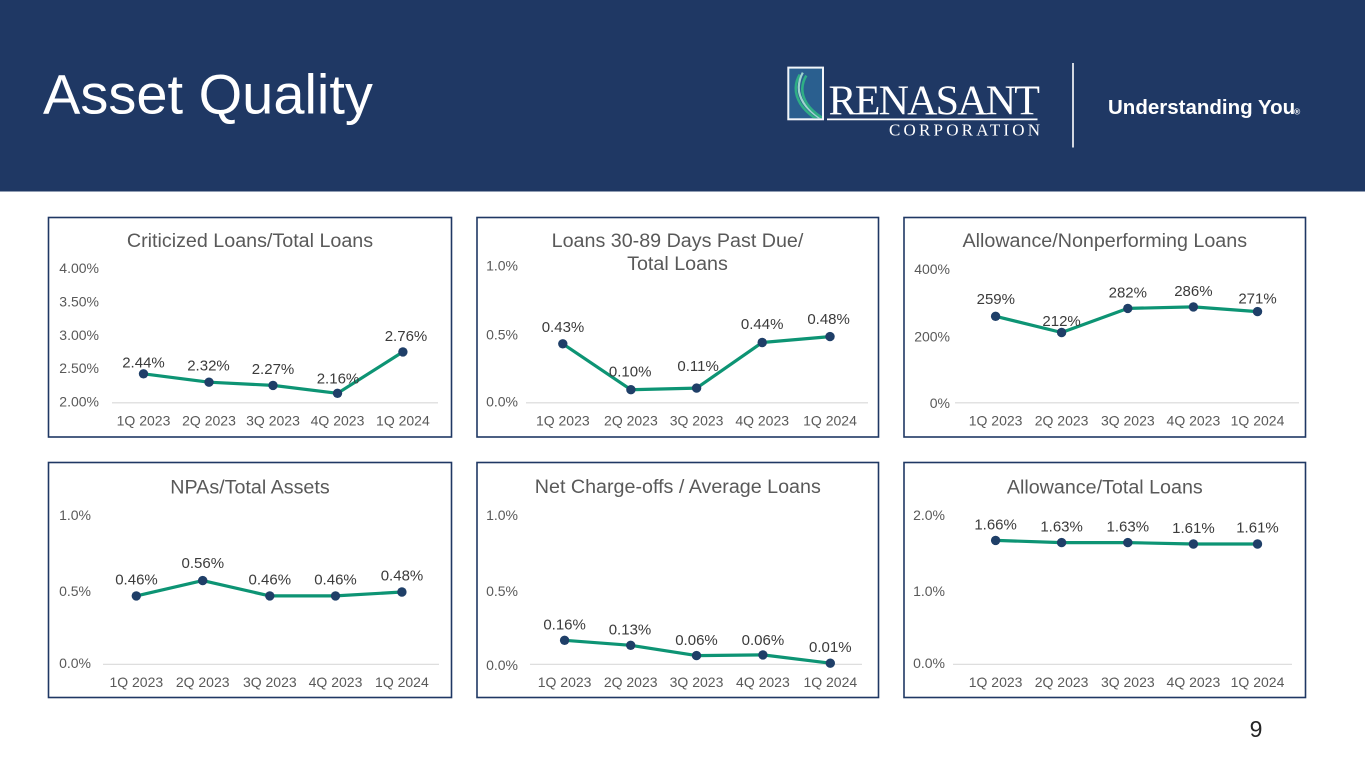 This screenshot has width=1365, height=773. I want to click on svg-text: Asset Quality, so click(208, 93).